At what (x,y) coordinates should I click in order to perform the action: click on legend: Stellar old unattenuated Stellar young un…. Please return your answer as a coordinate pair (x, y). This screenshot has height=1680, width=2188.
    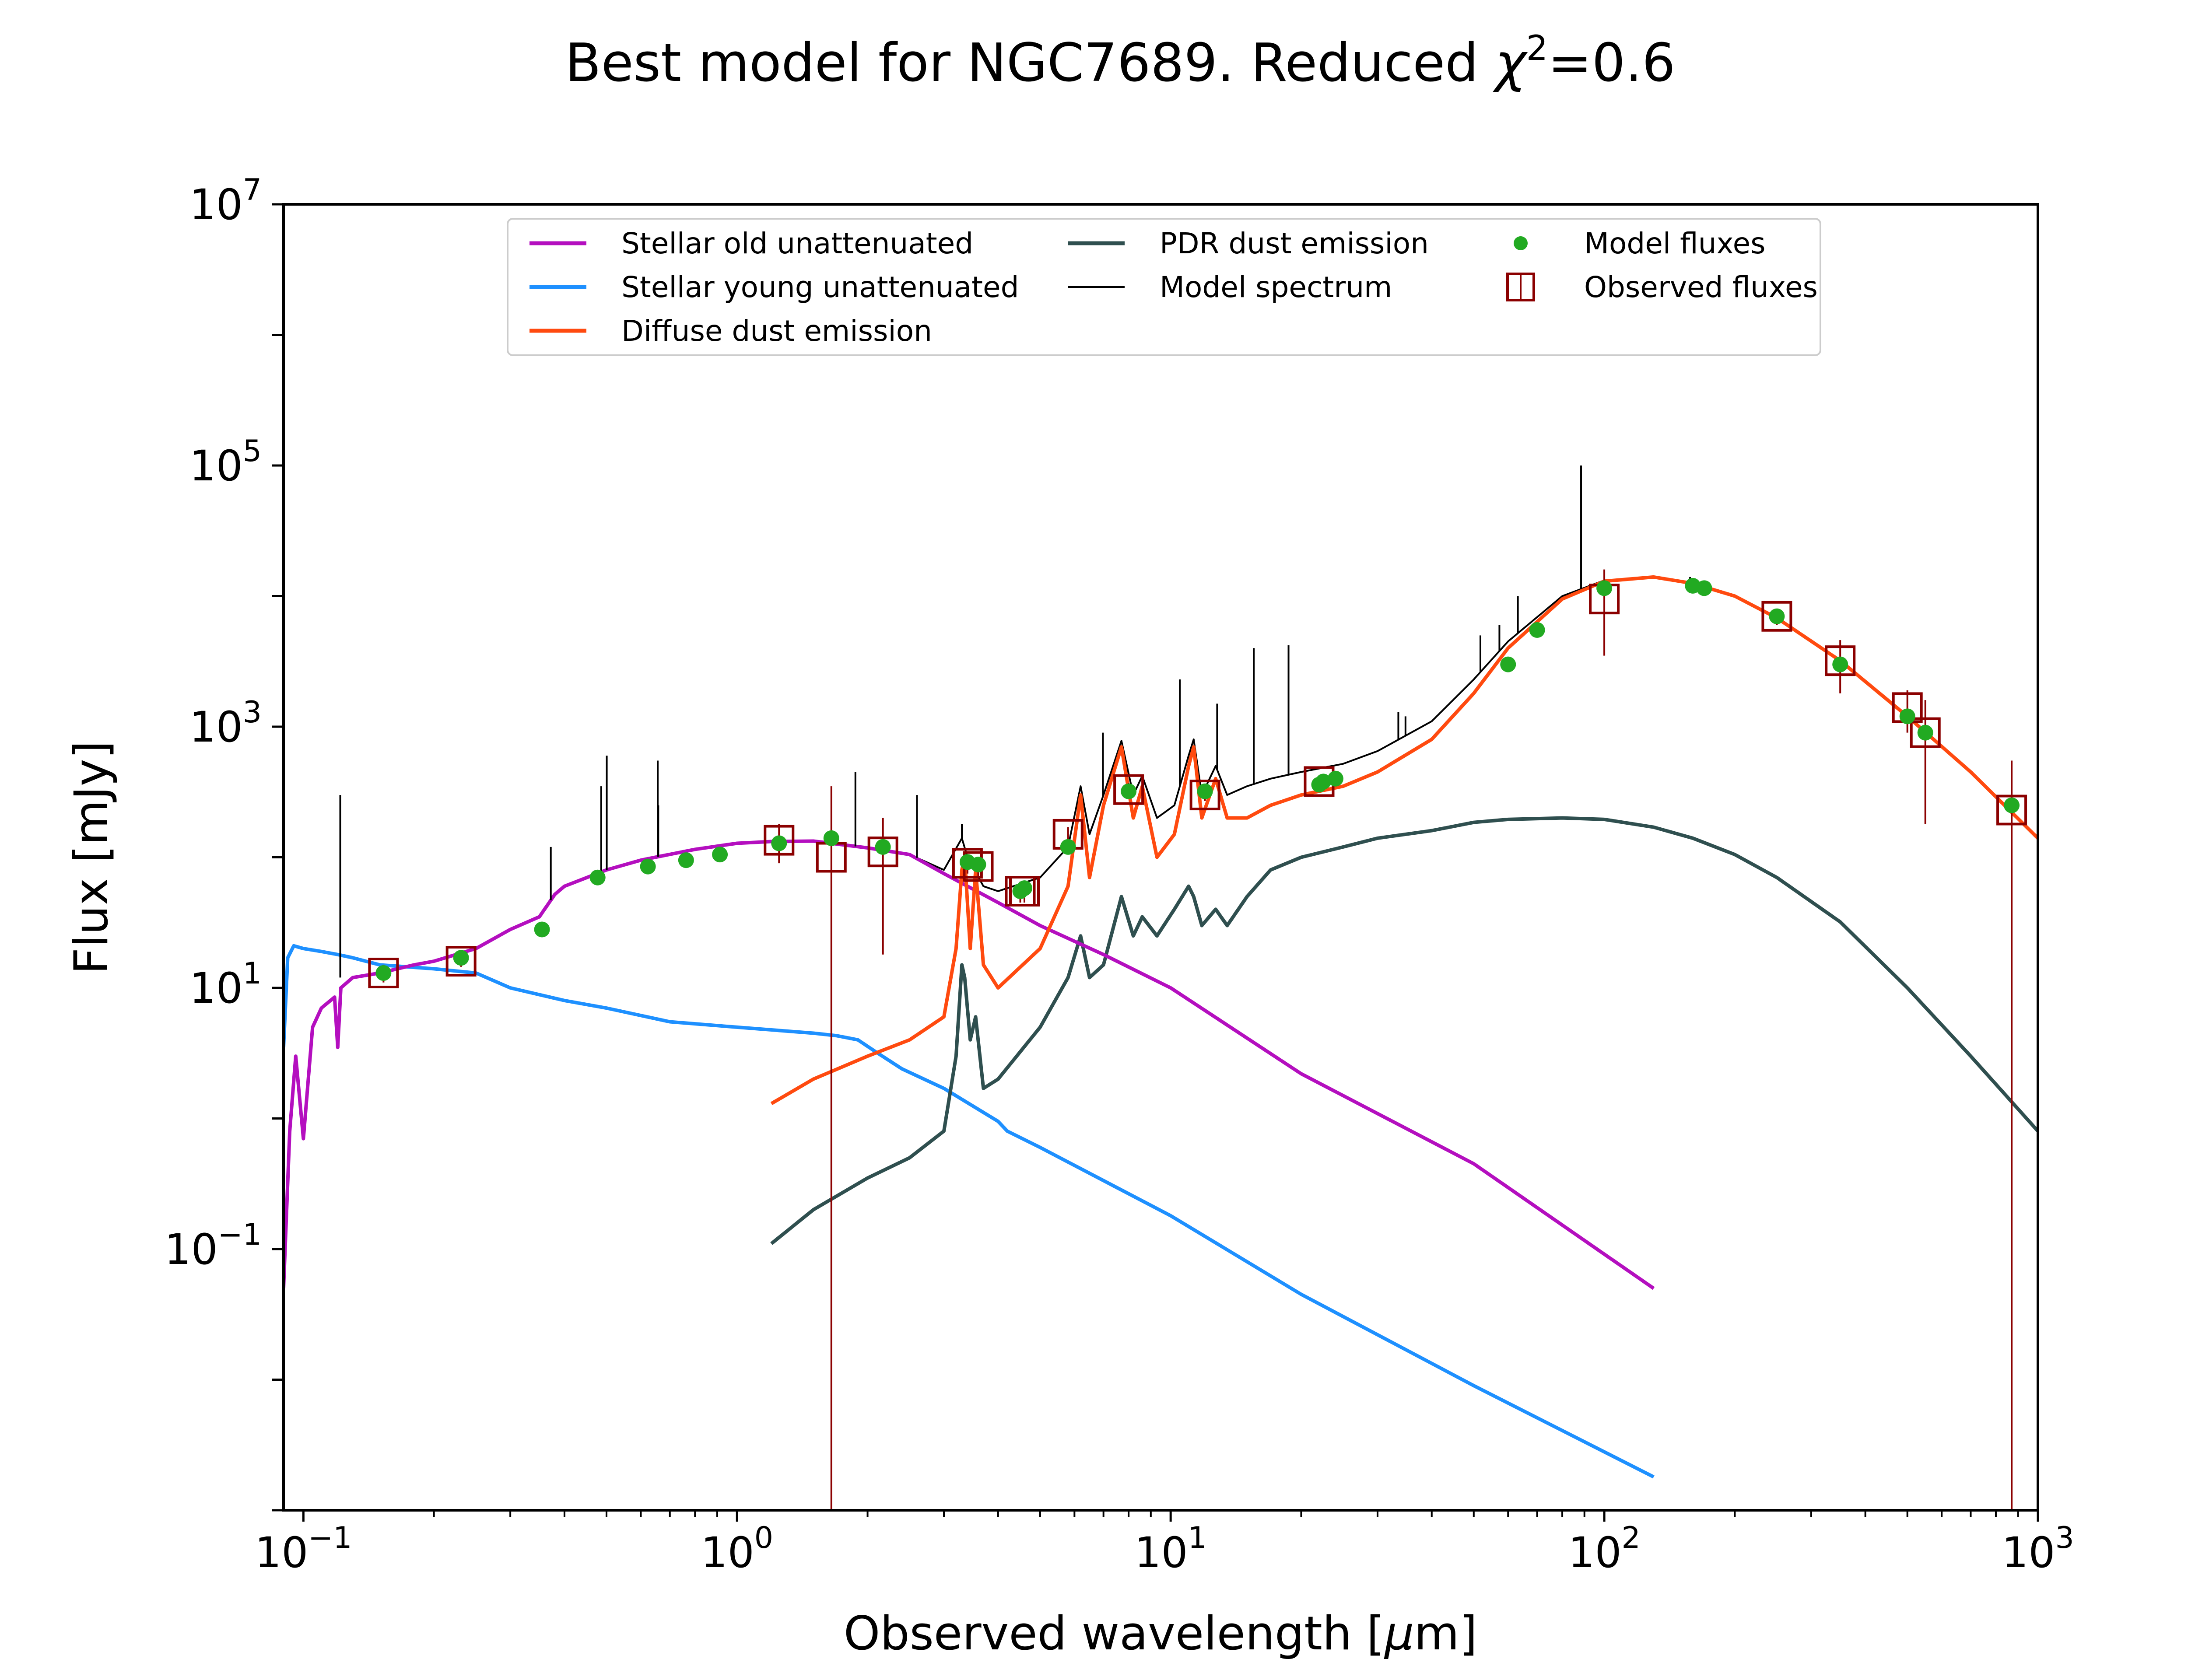
    Looking at the image, I should click on (1164, 287).